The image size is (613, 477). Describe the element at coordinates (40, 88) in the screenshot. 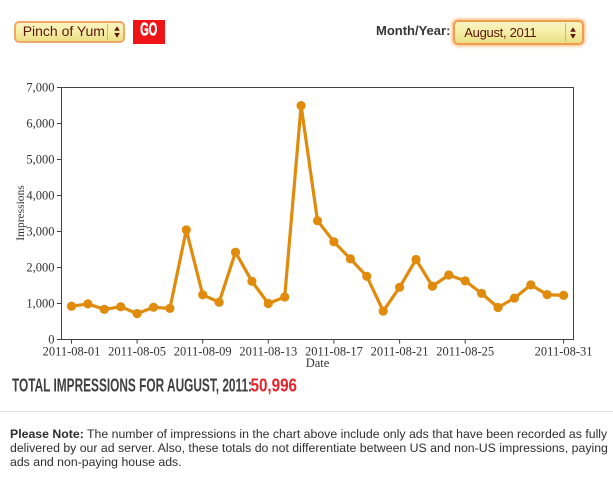

I see `svg-text: 7,000` at that location.